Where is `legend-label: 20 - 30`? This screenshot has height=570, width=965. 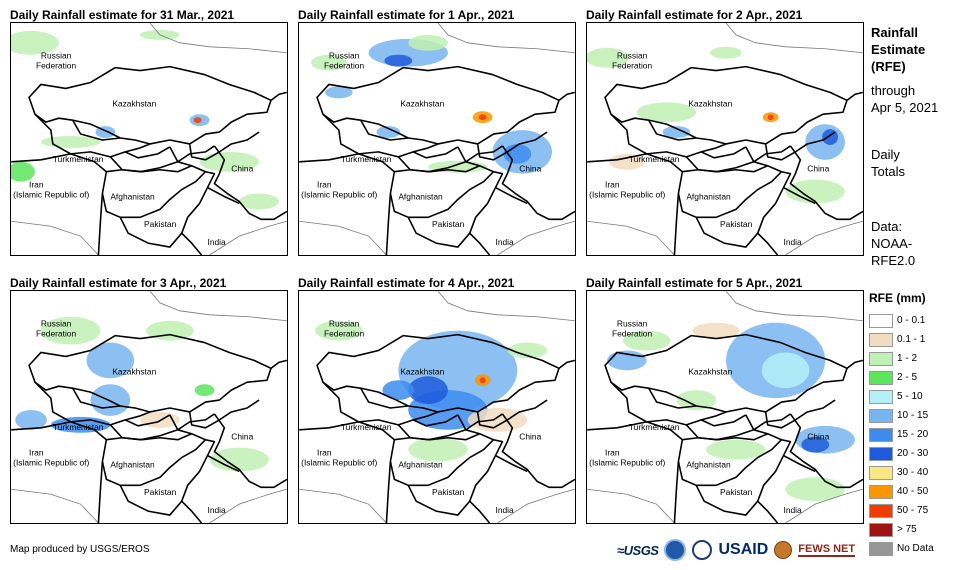 legend-label: 20 - 30 is located at coordinates (913, 453).